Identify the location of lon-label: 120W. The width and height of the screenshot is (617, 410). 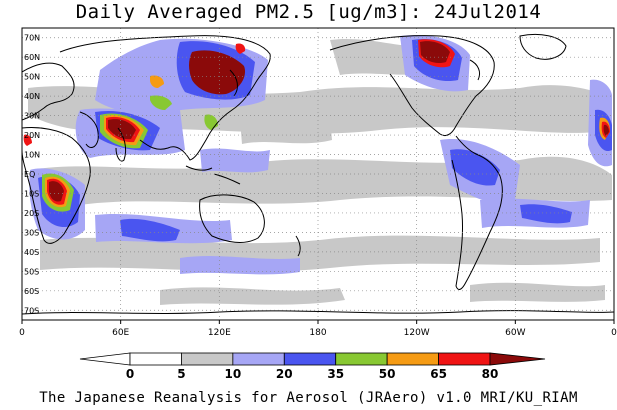
(417, 333).